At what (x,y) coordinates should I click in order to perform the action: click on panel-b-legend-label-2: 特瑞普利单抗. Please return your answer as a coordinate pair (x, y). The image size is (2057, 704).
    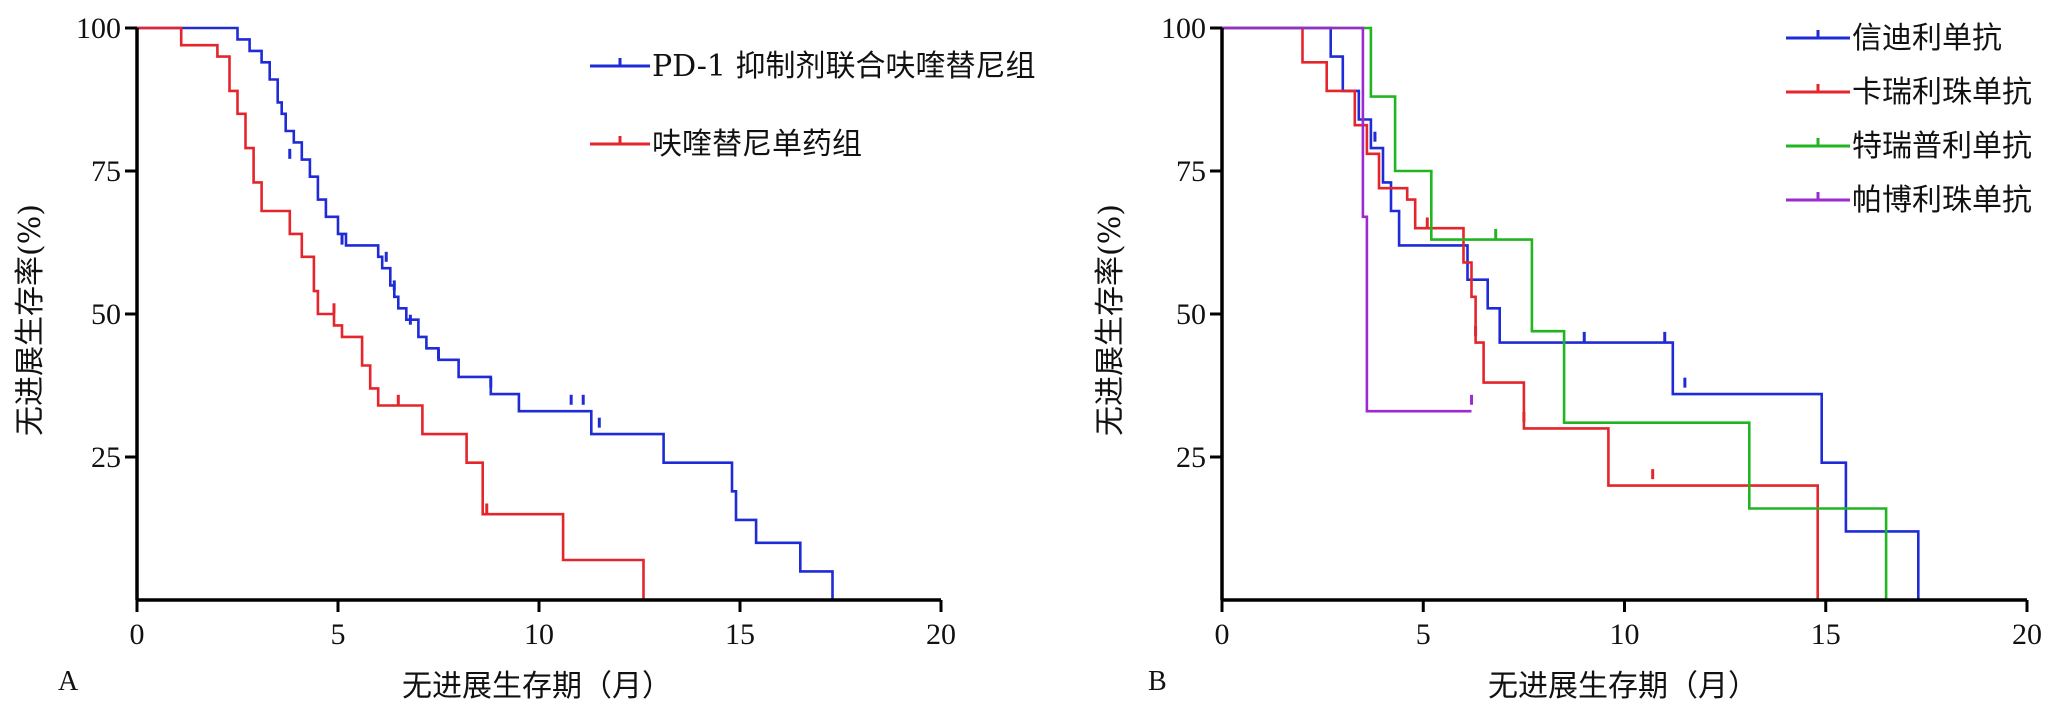
    Looking at the image, I should click on (1942, 146).